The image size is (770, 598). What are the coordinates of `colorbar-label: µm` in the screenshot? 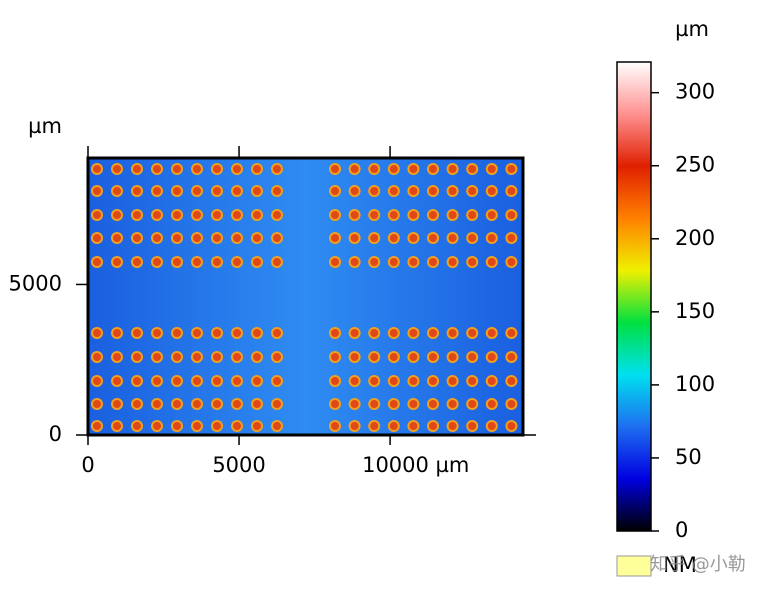 It's located at (692, 29).